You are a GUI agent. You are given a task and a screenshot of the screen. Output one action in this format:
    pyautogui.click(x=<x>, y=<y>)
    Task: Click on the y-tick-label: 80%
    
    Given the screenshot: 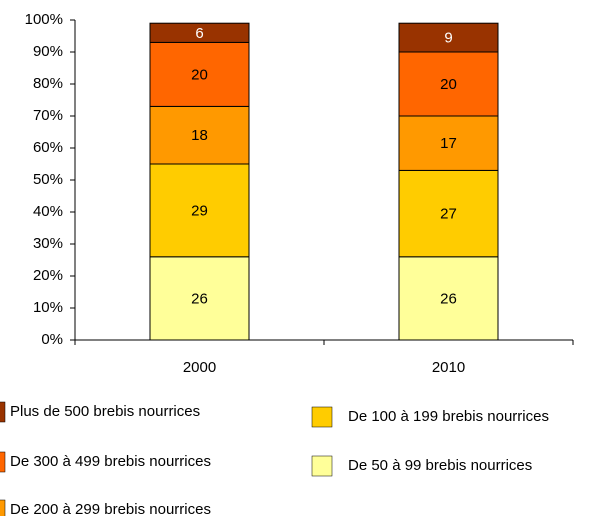 What is the action you would take?
    pyautogui.click(x=48, y=83)
    